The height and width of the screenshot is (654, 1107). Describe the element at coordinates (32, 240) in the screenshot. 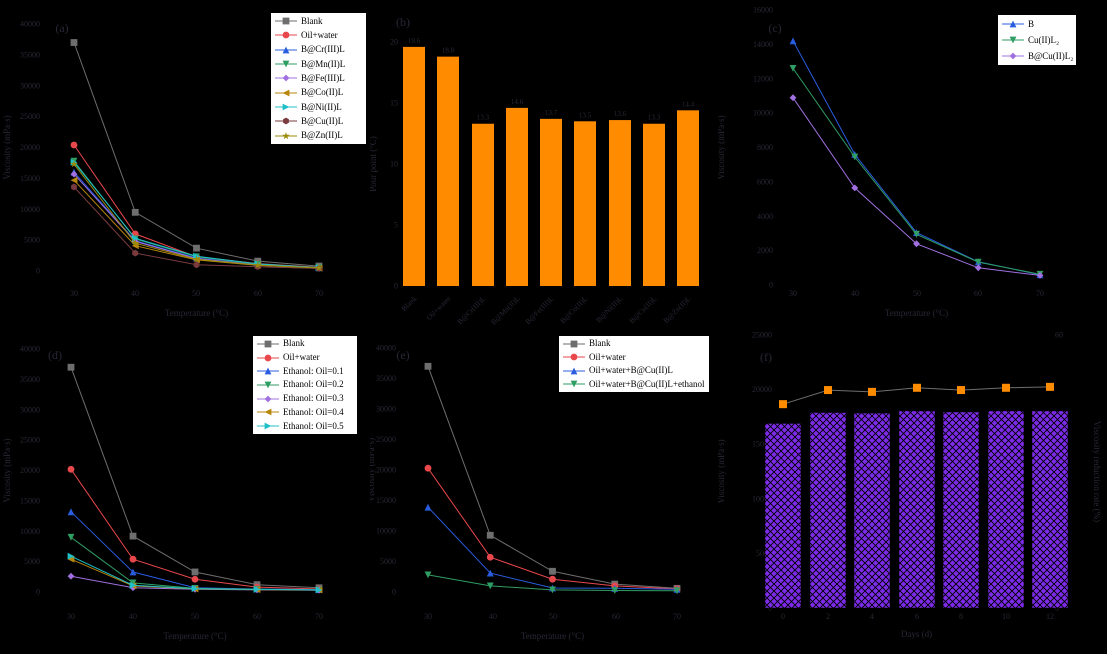

I see `y-tick-label: 5000` at that location.